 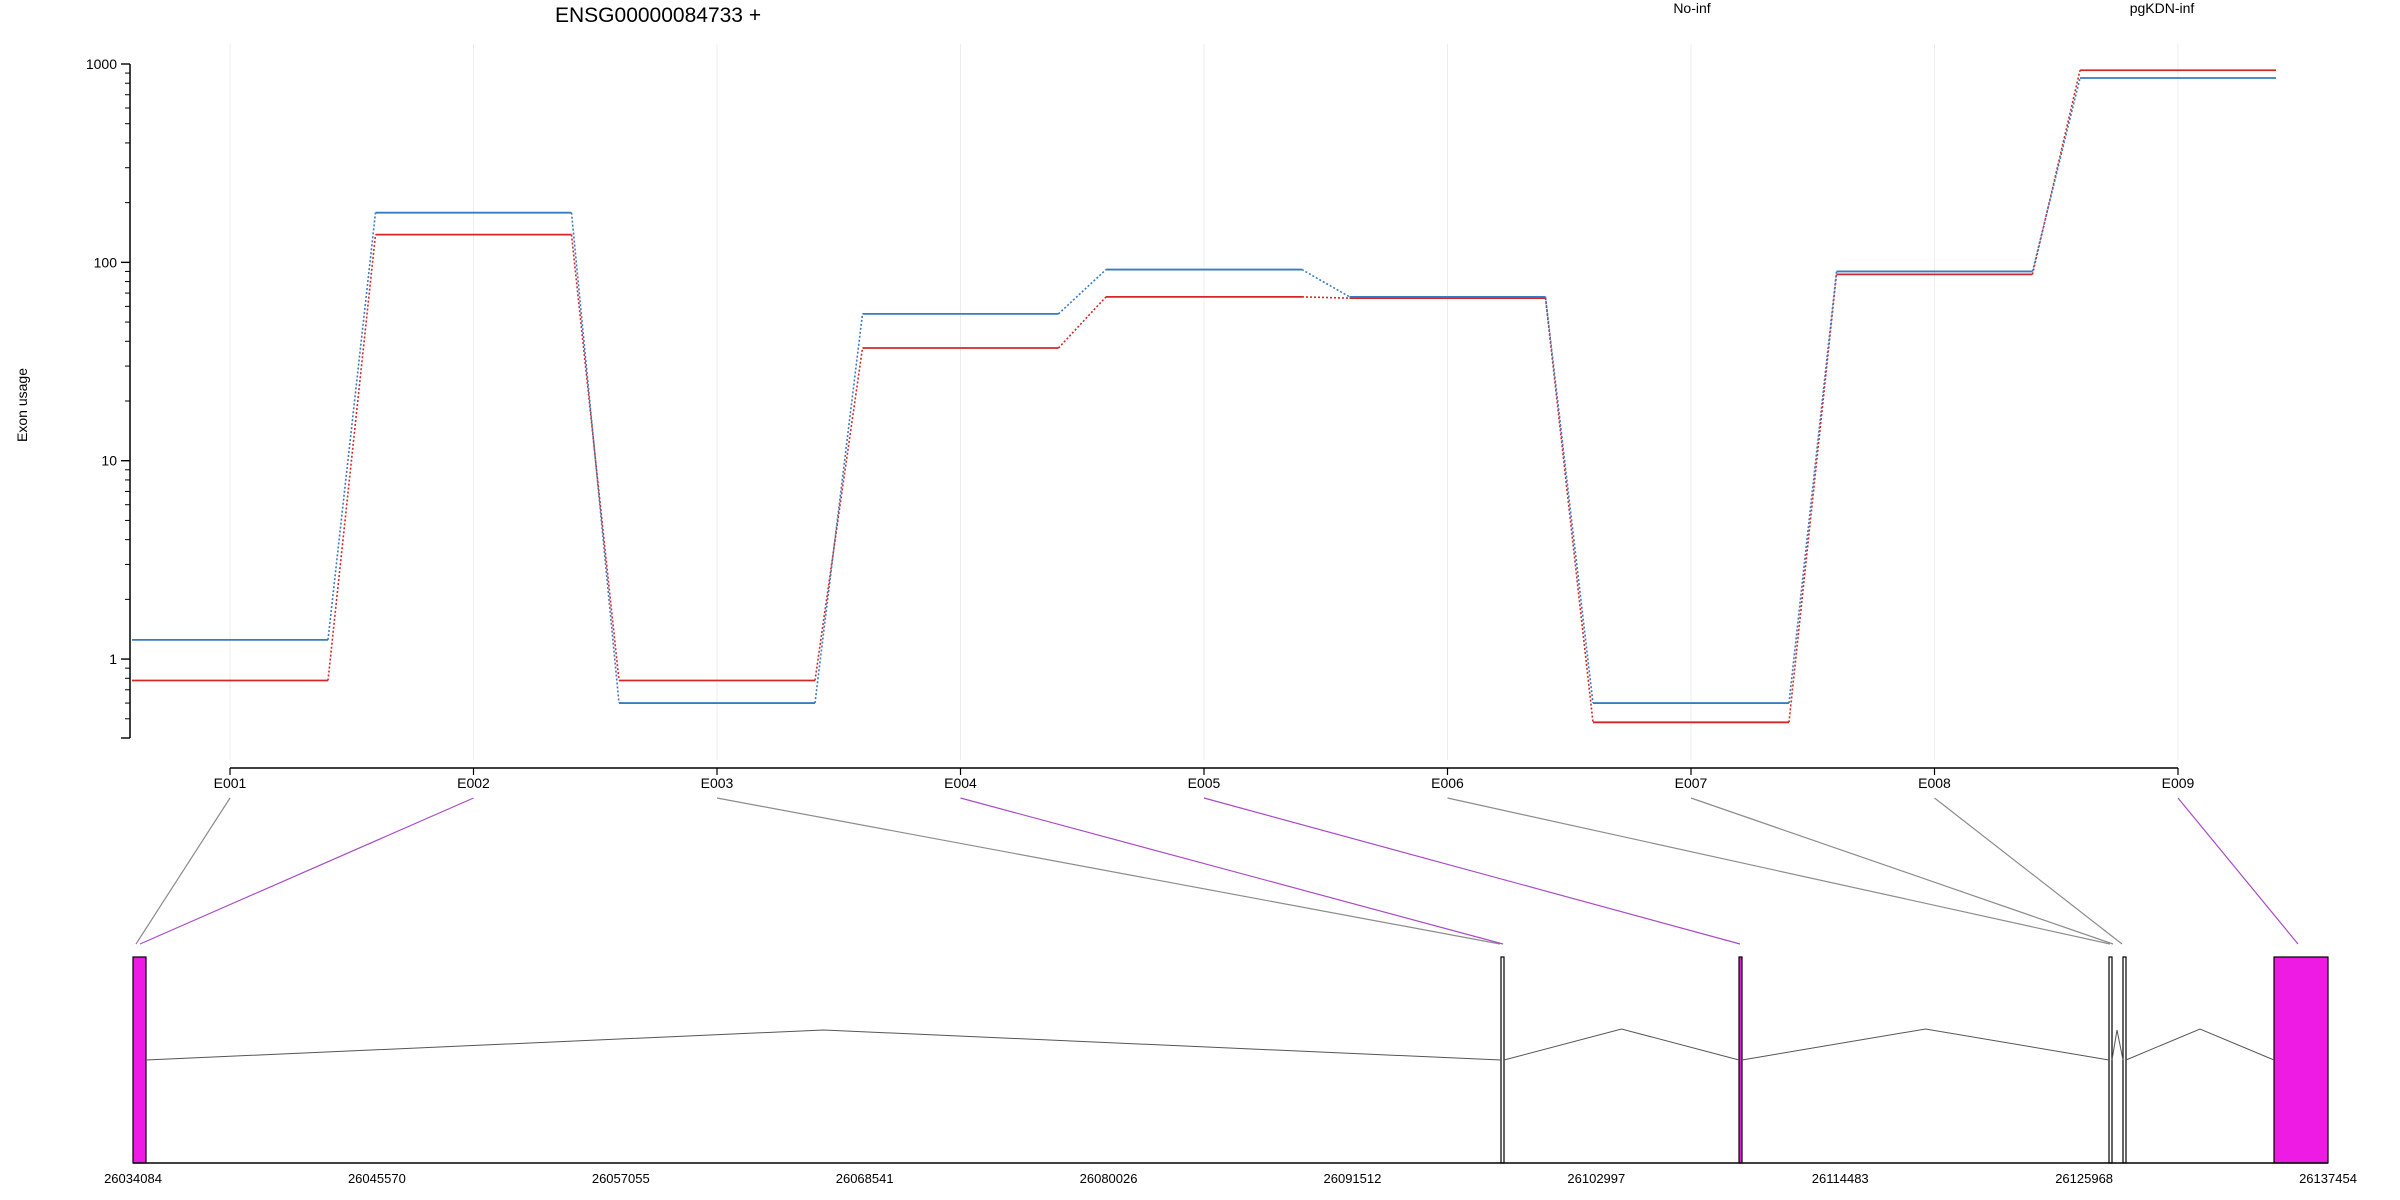 I want to click on coordinate-label: 26057055, so click(x=621, y=1178).